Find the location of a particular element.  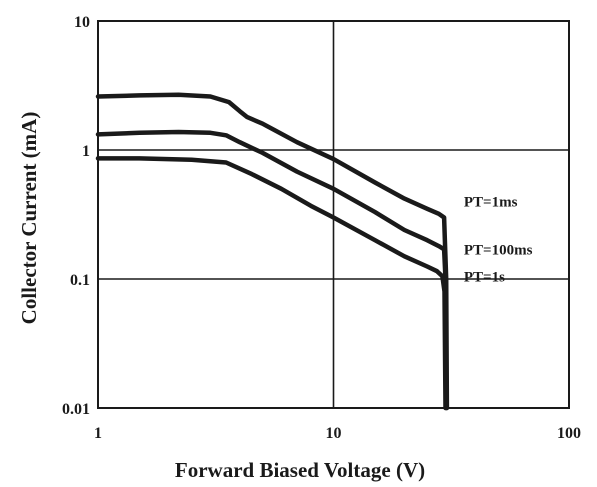

x-tick-label: 1 is located at coordinates (98, 433).